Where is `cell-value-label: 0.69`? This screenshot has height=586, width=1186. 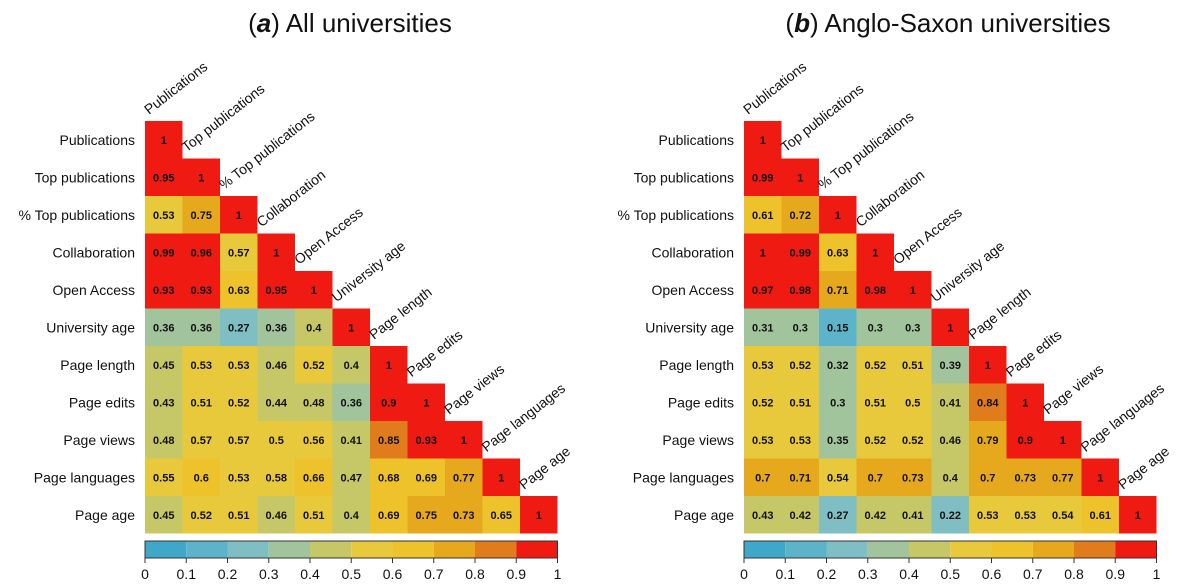
cell-value-label: 0.69 is located at coordinates (388, 516).